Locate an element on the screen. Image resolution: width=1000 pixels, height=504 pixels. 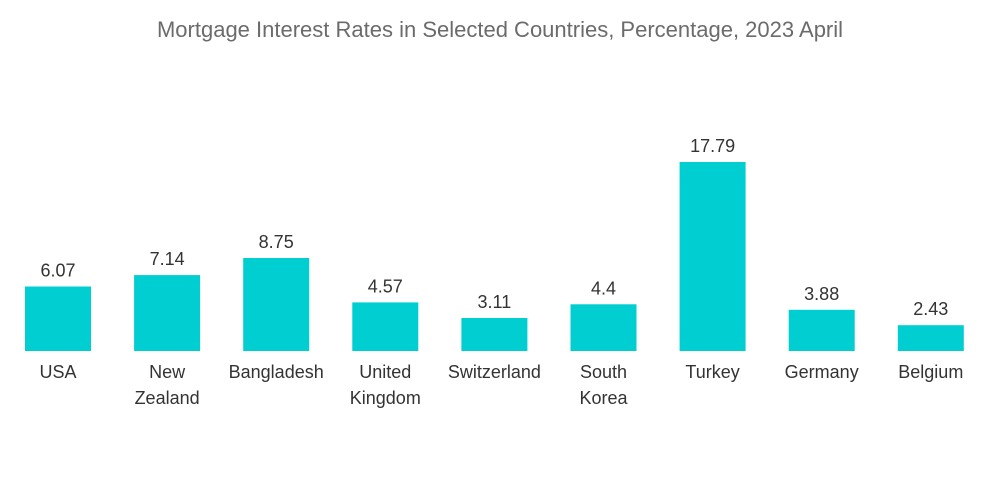
category-label-7-line-0: Germany is located at coordinates (822, 372).